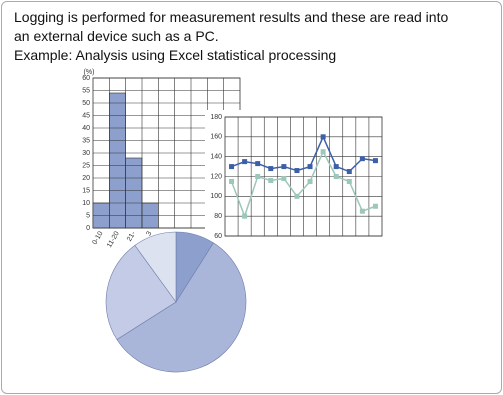  What do you see at coordinates (86, 153) in the screenshot?
I see `y-tick-label: 30` at bounding box center [86, 153].